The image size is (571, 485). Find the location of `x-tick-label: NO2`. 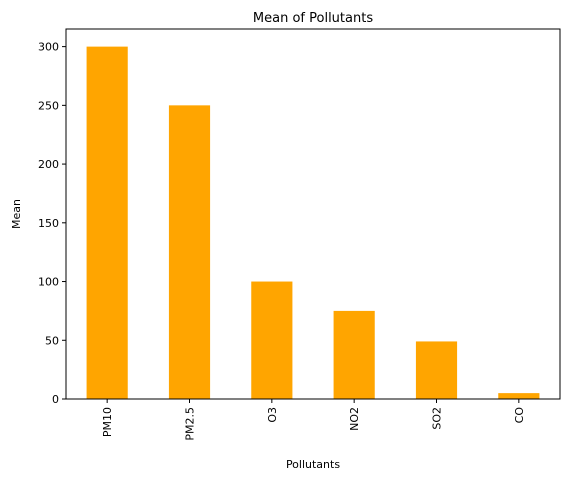

x-tick-label: NO2 is located at coordinates (354, 419).